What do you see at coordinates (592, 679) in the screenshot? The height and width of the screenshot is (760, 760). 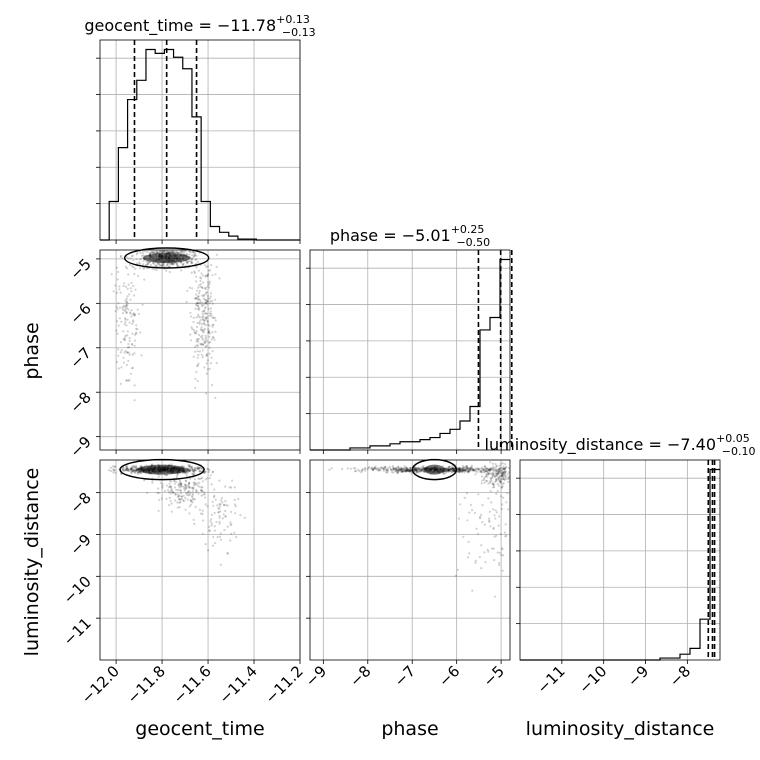 I see `x-tick-label: −10` at bounding box center [592, 679].